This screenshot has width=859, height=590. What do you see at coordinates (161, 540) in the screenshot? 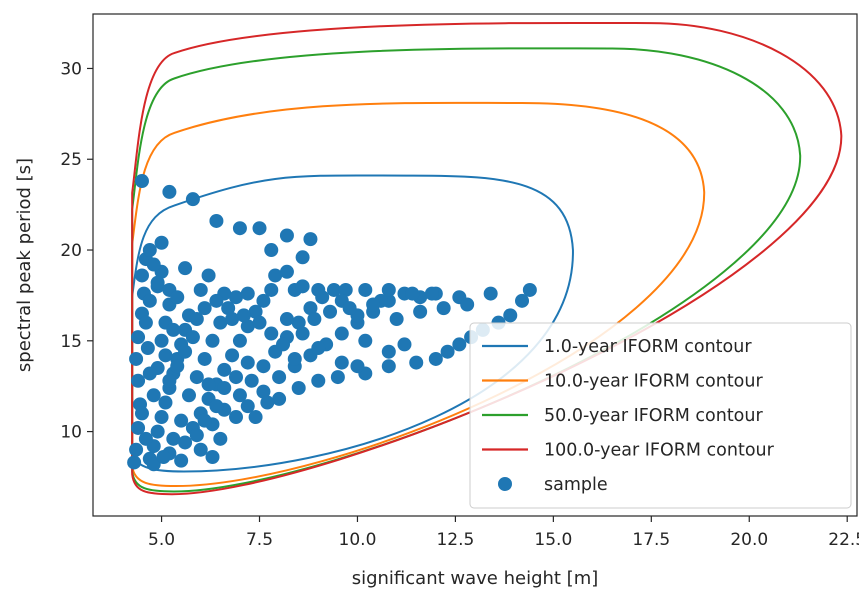
I see `x-tick-label: 5.0` at bounding box center [161, 540].